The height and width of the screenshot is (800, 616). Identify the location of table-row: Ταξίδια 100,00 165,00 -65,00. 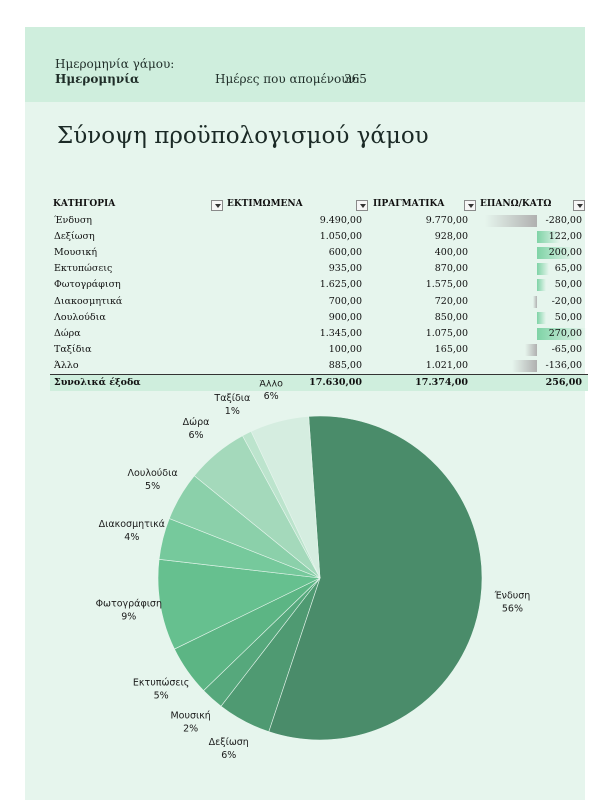
(319, 350).